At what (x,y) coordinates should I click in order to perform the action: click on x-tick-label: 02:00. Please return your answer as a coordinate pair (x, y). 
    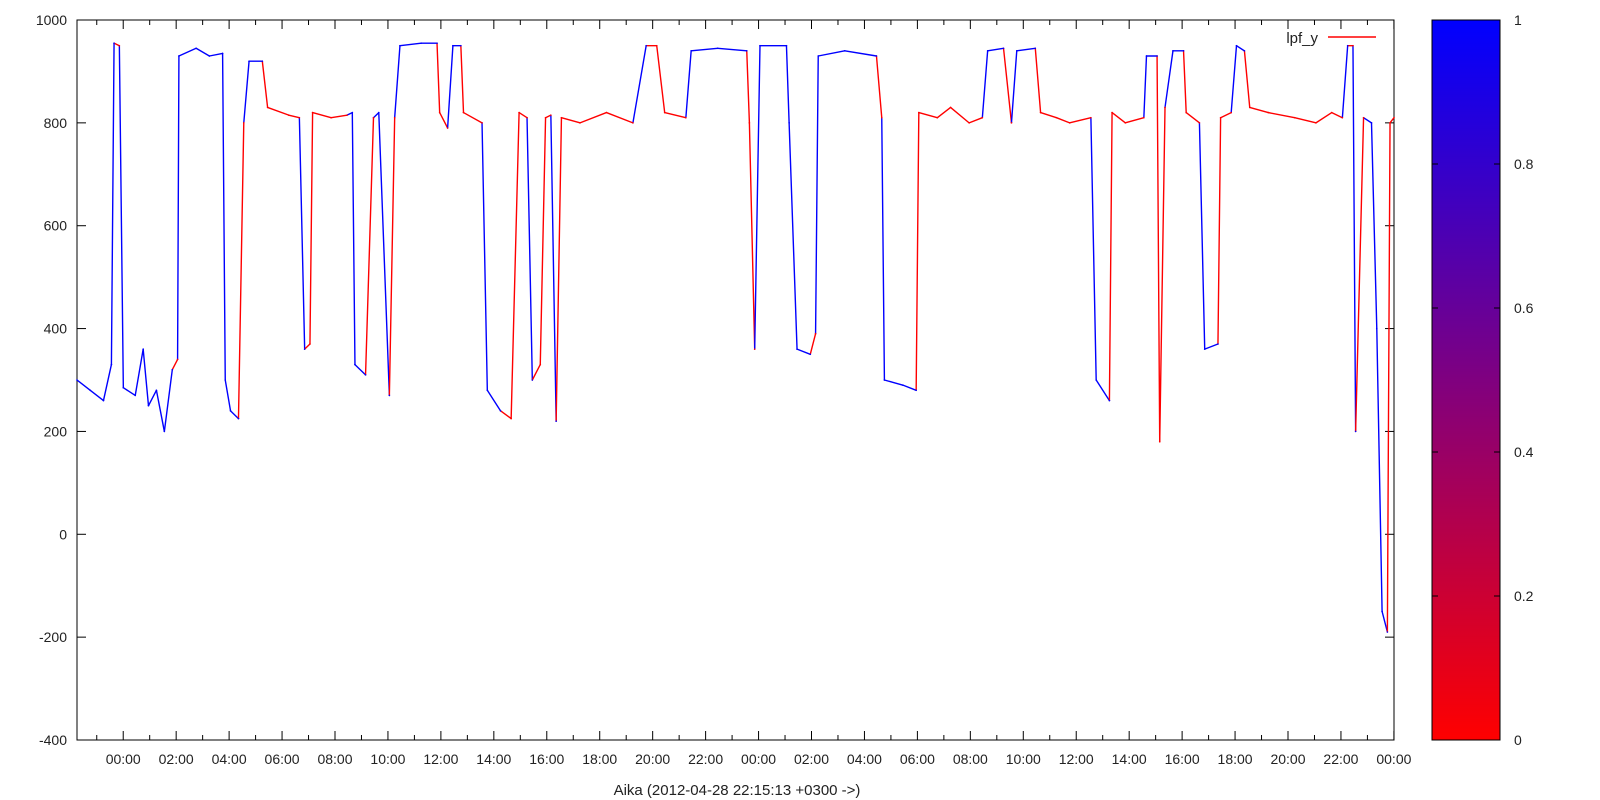
    Looking at the image, I should click on (811, 759).